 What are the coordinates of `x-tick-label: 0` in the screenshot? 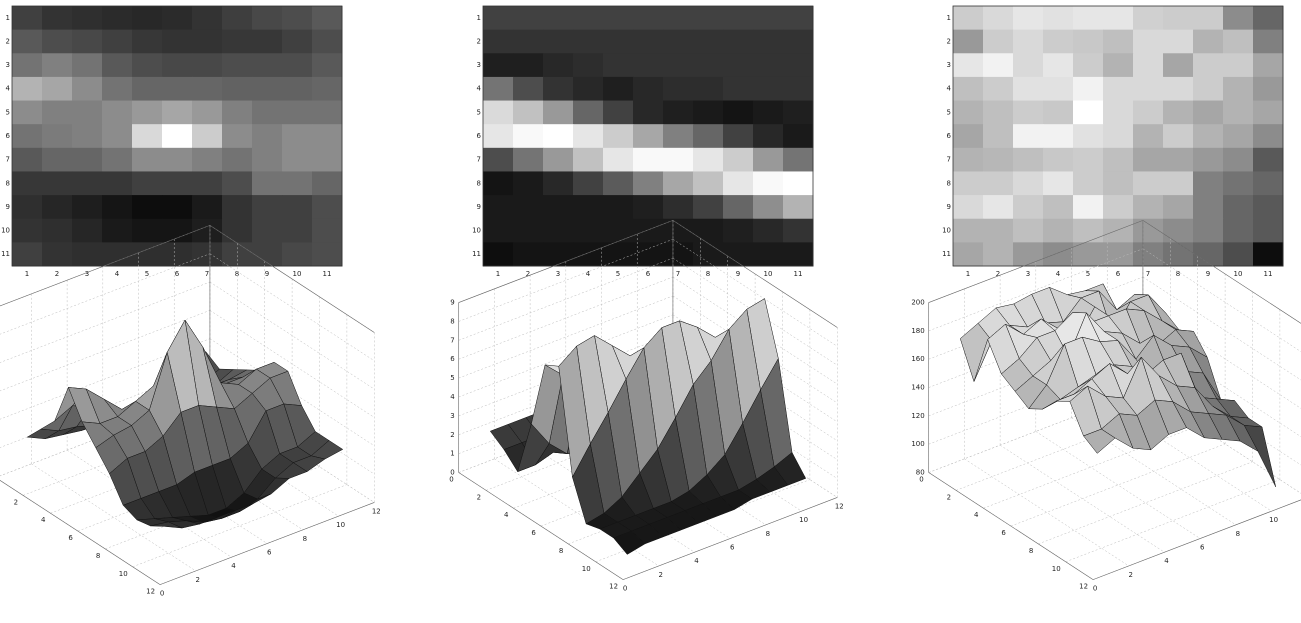 It's located at (1095, 589).